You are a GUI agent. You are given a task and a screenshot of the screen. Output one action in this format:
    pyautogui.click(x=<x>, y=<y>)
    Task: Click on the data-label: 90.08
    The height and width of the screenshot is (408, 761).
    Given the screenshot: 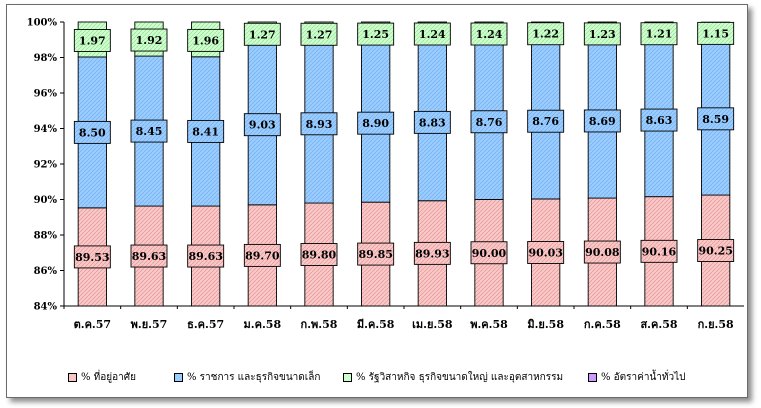 What is the action you would take?
    pyautogui.click(x=602, y=252)
    